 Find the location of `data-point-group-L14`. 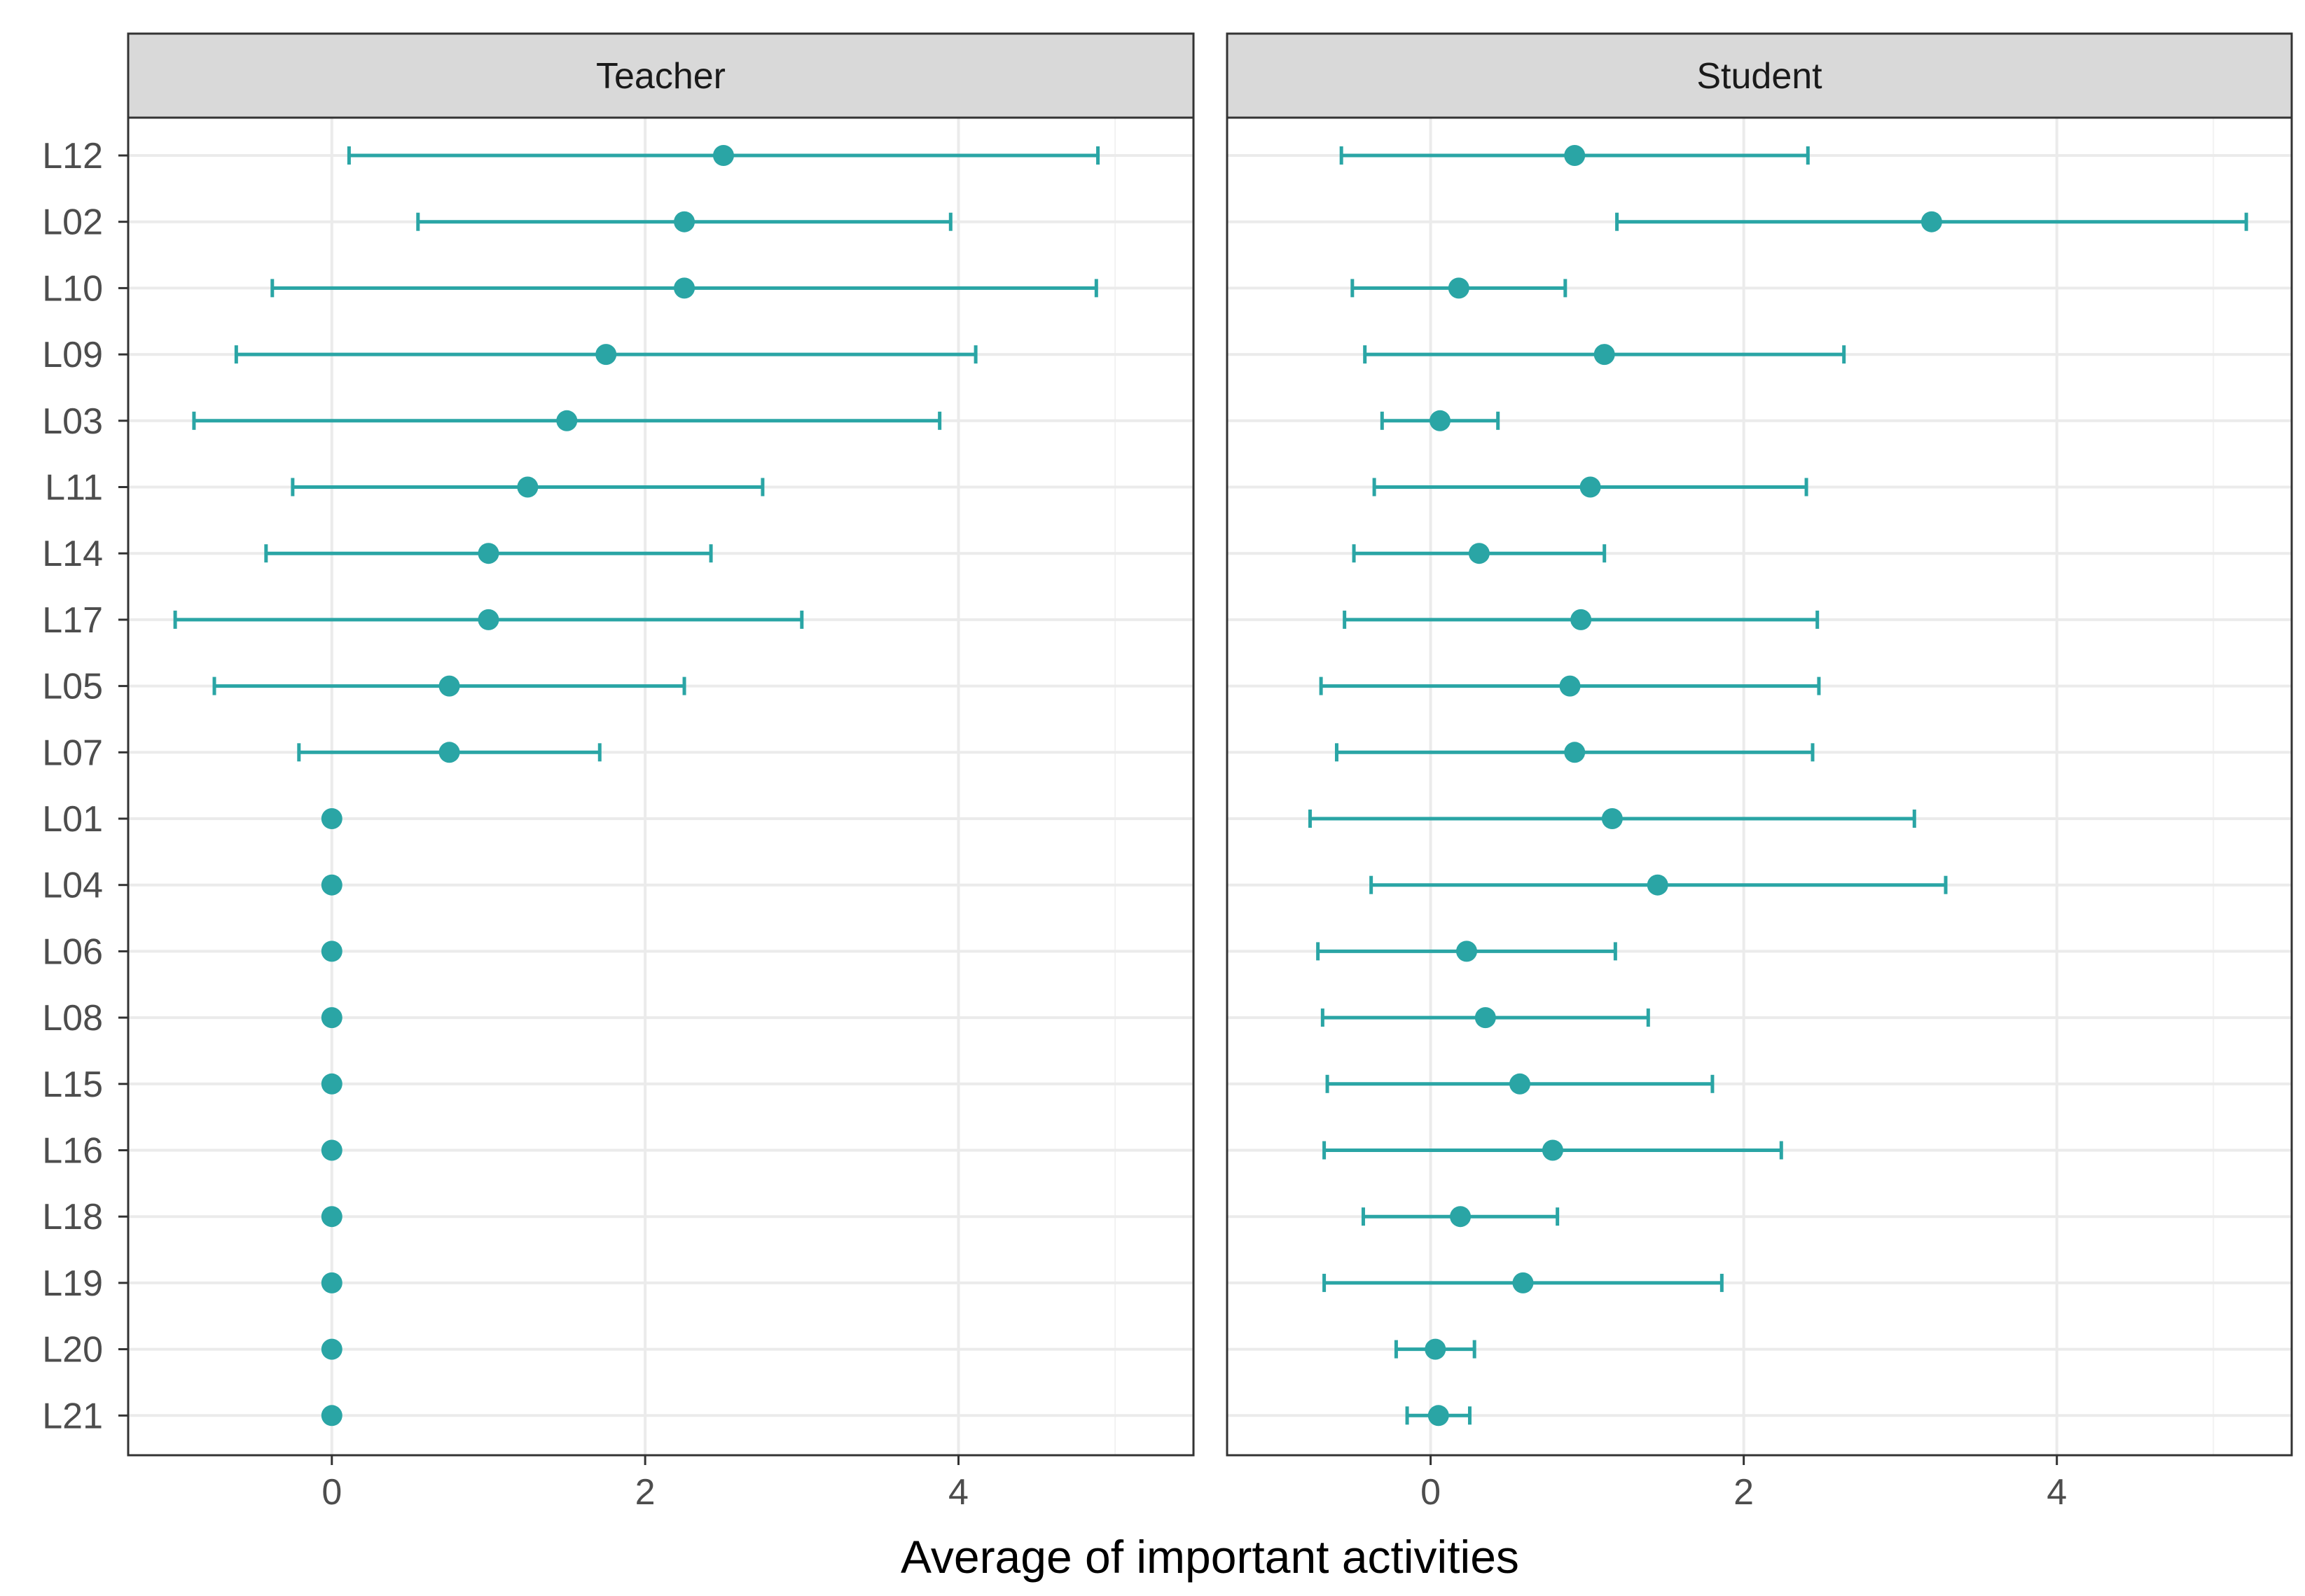

data-point-group-L14 is located at coordinates (488, 553).